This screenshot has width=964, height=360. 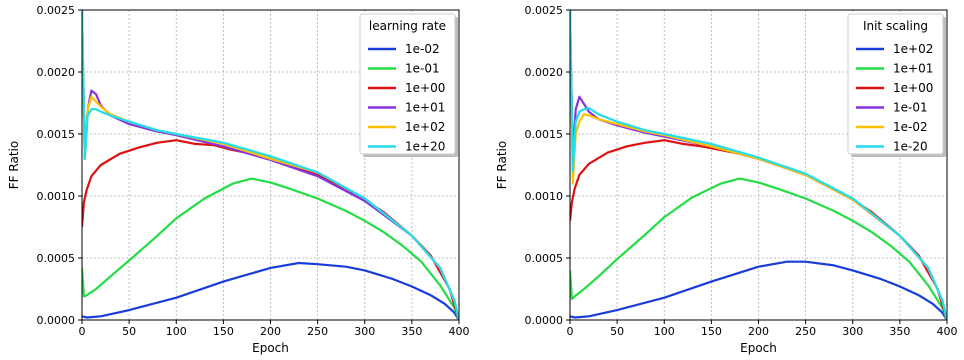 I want to click on legend-title: learning rate, so click(x=407, y=26).